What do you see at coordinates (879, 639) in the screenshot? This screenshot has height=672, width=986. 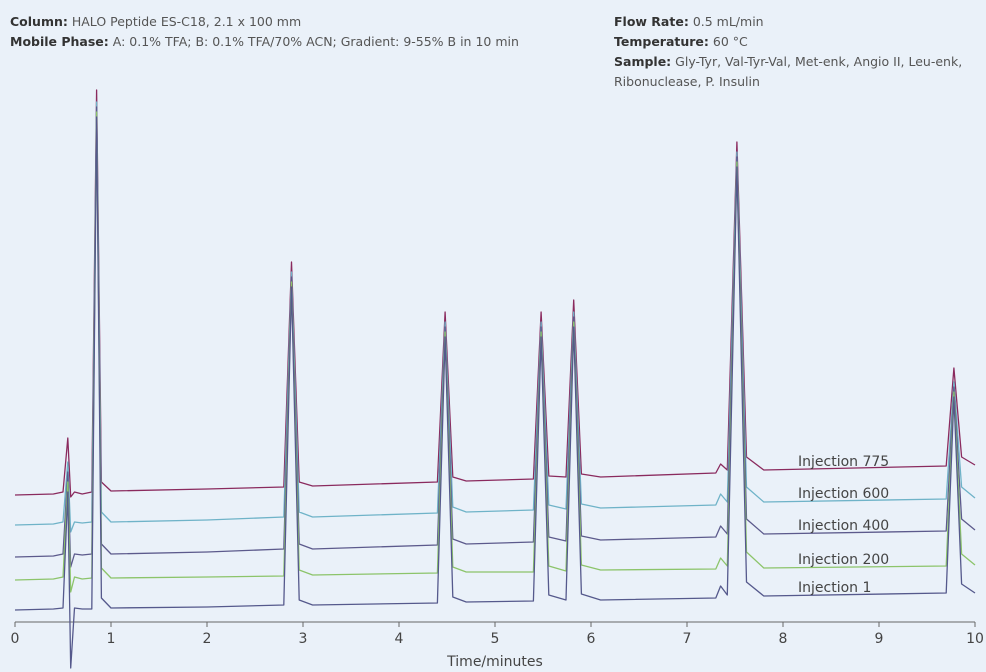 I see `x-tick-label: 9` at bounding box center [879, 639].